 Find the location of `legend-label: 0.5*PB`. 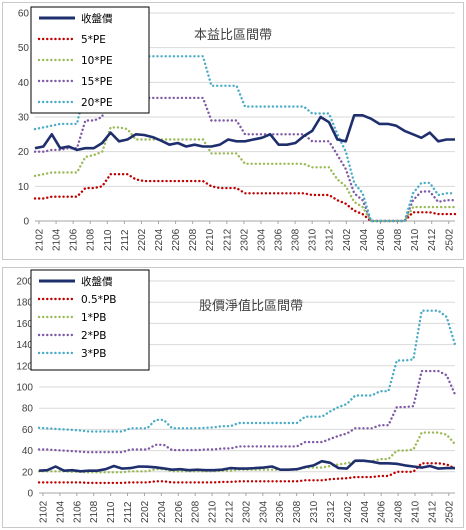

legend-label: 0.5*PB is located at coordinates (98, 300).